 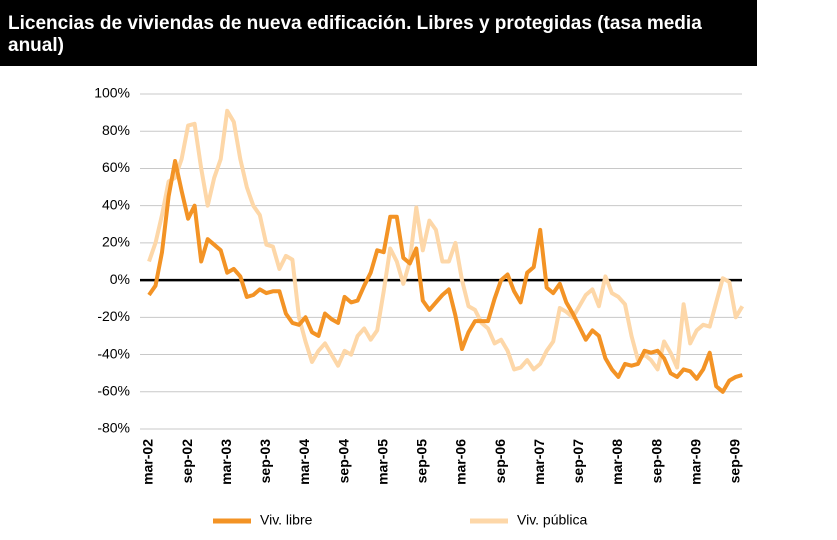 What do you see at coordinates (343, 461) in the screenshot?
I see `x-tick-label: sep-04` at bounding box center [343, 461].